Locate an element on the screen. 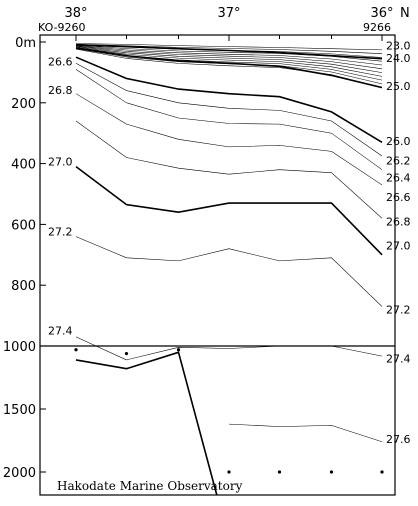 This screenshot has height=506, width=418. y-tick-label: 2000 is located at coordinates (19, 473).